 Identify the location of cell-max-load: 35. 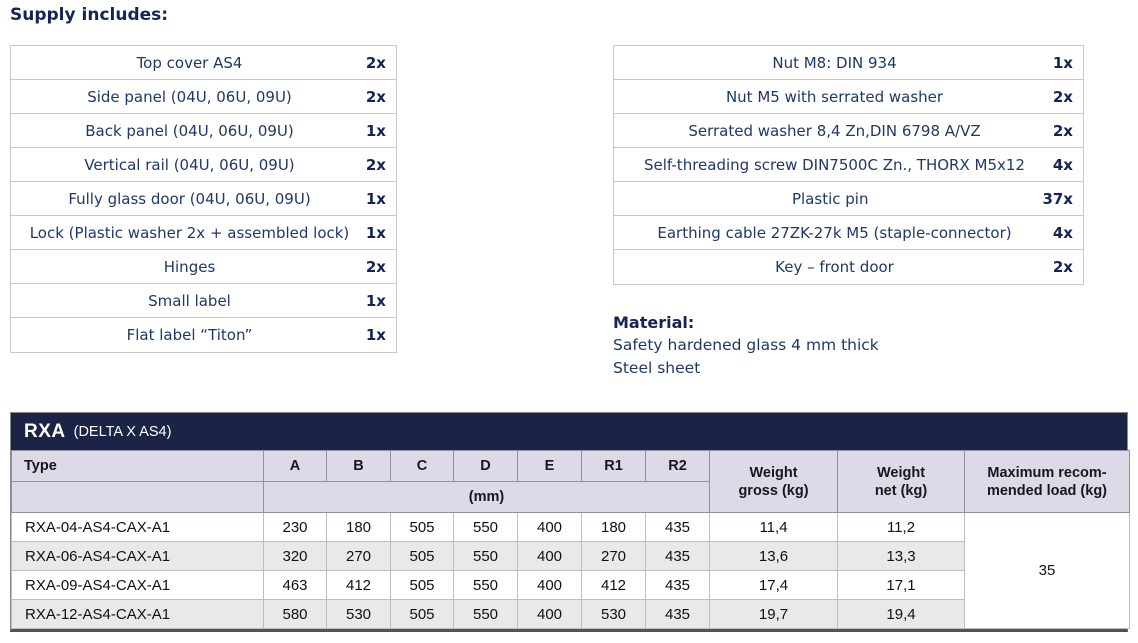
(1047, 570).